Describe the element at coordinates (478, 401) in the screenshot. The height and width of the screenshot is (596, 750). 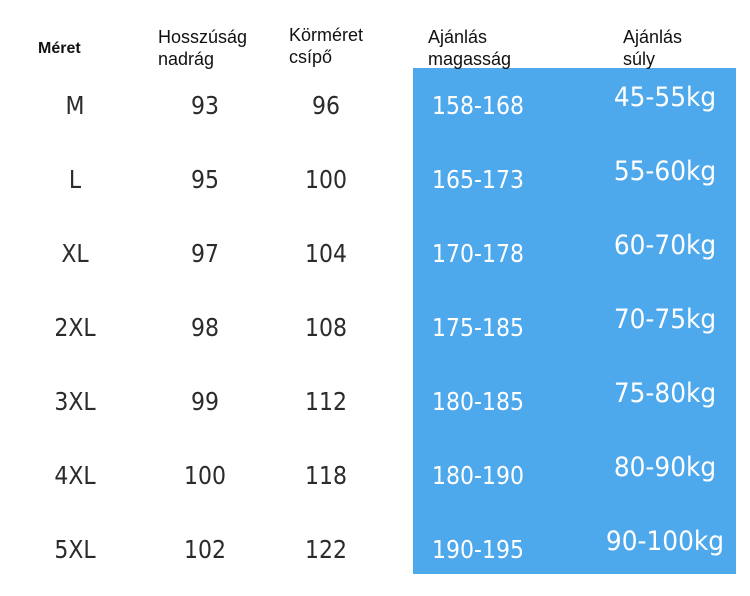
I see `height-cell: 180-185` at that location.